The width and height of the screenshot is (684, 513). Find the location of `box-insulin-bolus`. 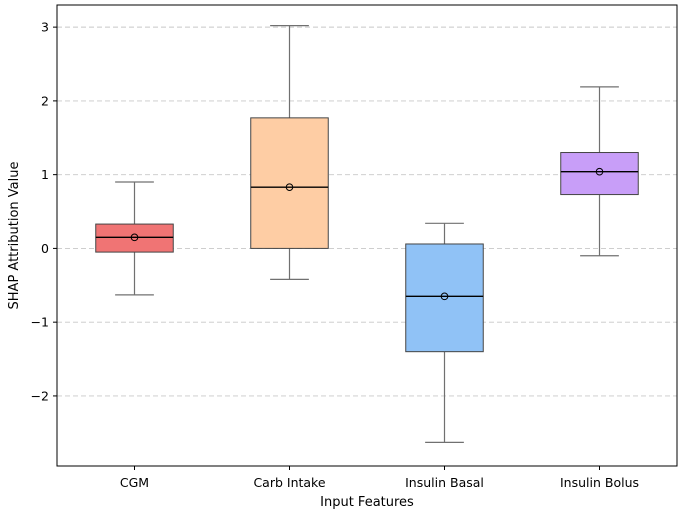

box-insulin-bolus is located at coordinates (599, 171).